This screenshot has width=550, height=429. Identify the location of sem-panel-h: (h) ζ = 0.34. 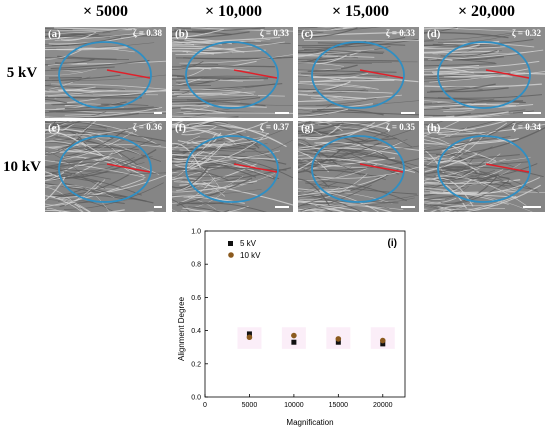
(484, 166).